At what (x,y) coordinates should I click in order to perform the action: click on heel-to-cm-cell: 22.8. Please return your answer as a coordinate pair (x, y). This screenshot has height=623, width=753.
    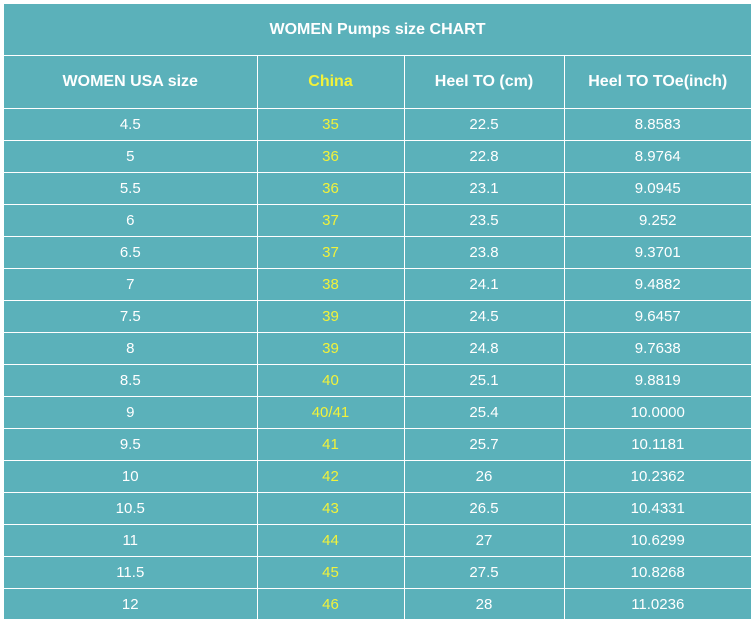
    Looking at the image, I should click on (484, 156).